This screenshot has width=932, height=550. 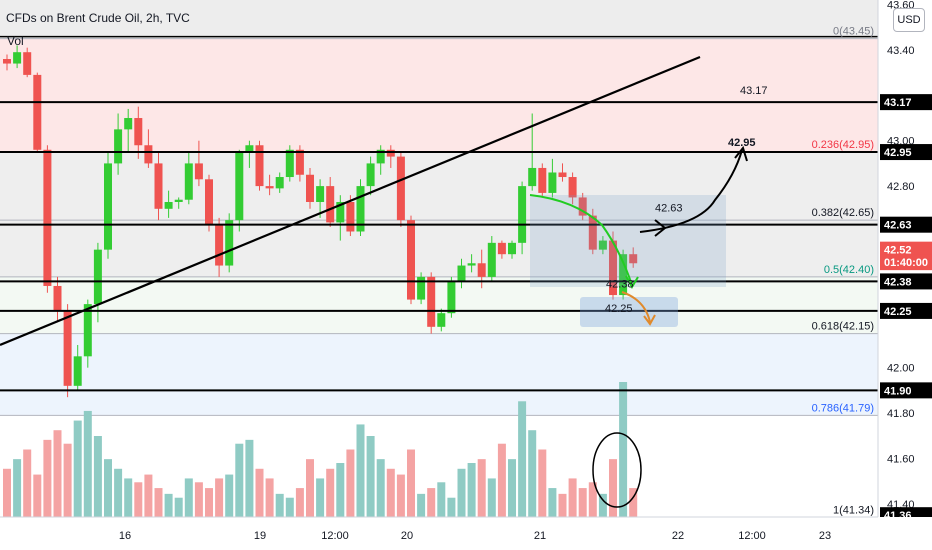 I want to click on price-tag-label: 42.25, so click(x=898, y=312).